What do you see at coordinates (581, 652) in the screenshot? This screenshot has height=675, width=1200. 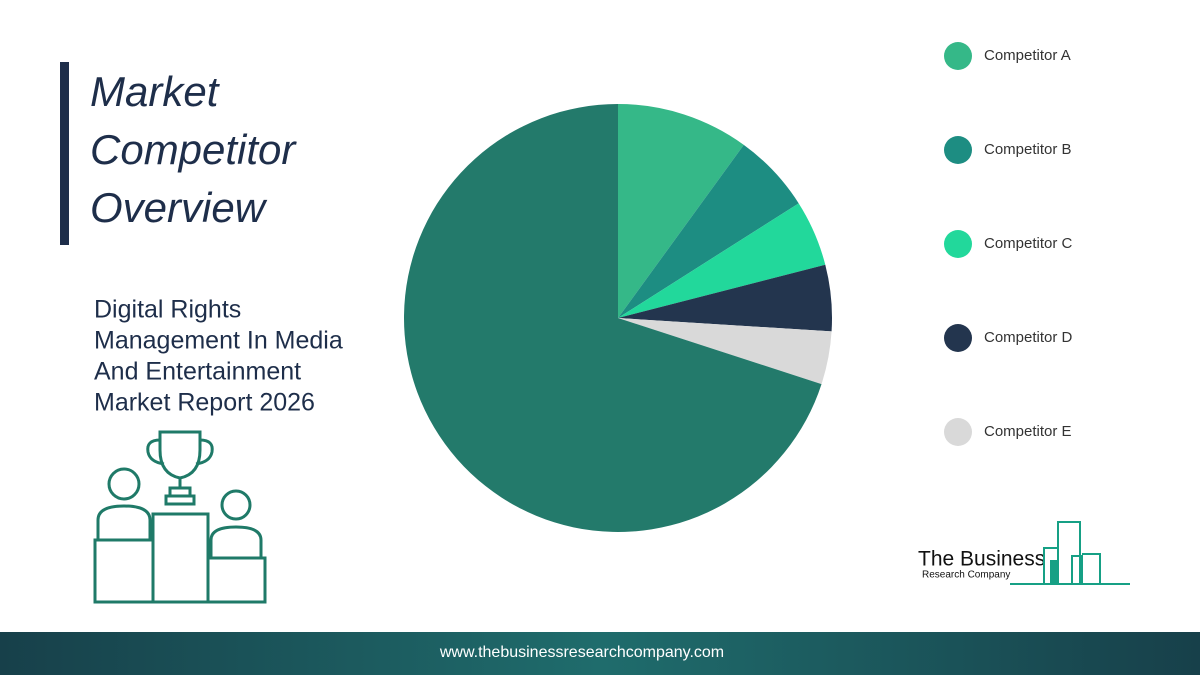 I see `footer-url: www.thebusinessresearchcompany.com` at bounding box center [581, 652].